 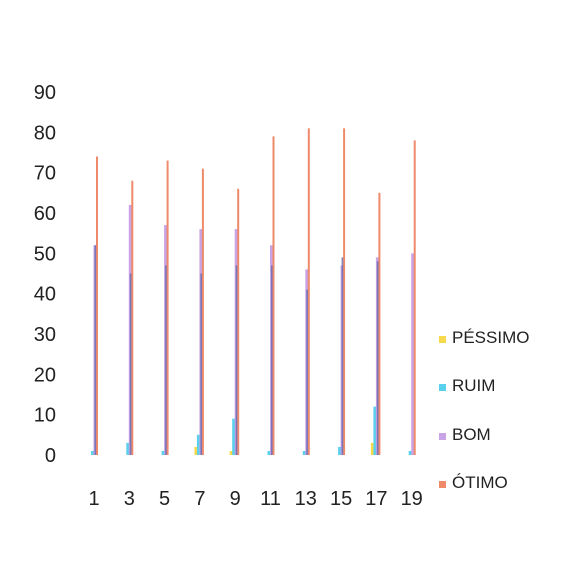 What do you see at coordinates (473, 385) in the screenshot?
I see `legend-label: RUIM` at bounding box center [473, 385].